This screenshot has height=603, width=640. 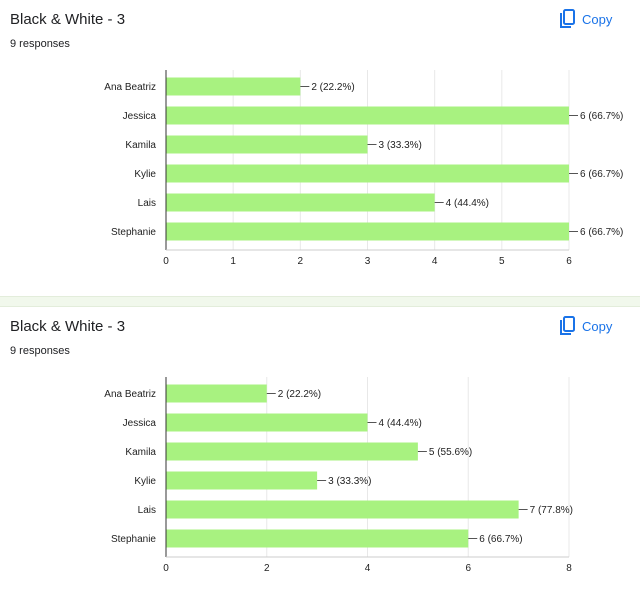 I want to click on x-tick-label: 8, so click(x=569, y=567).